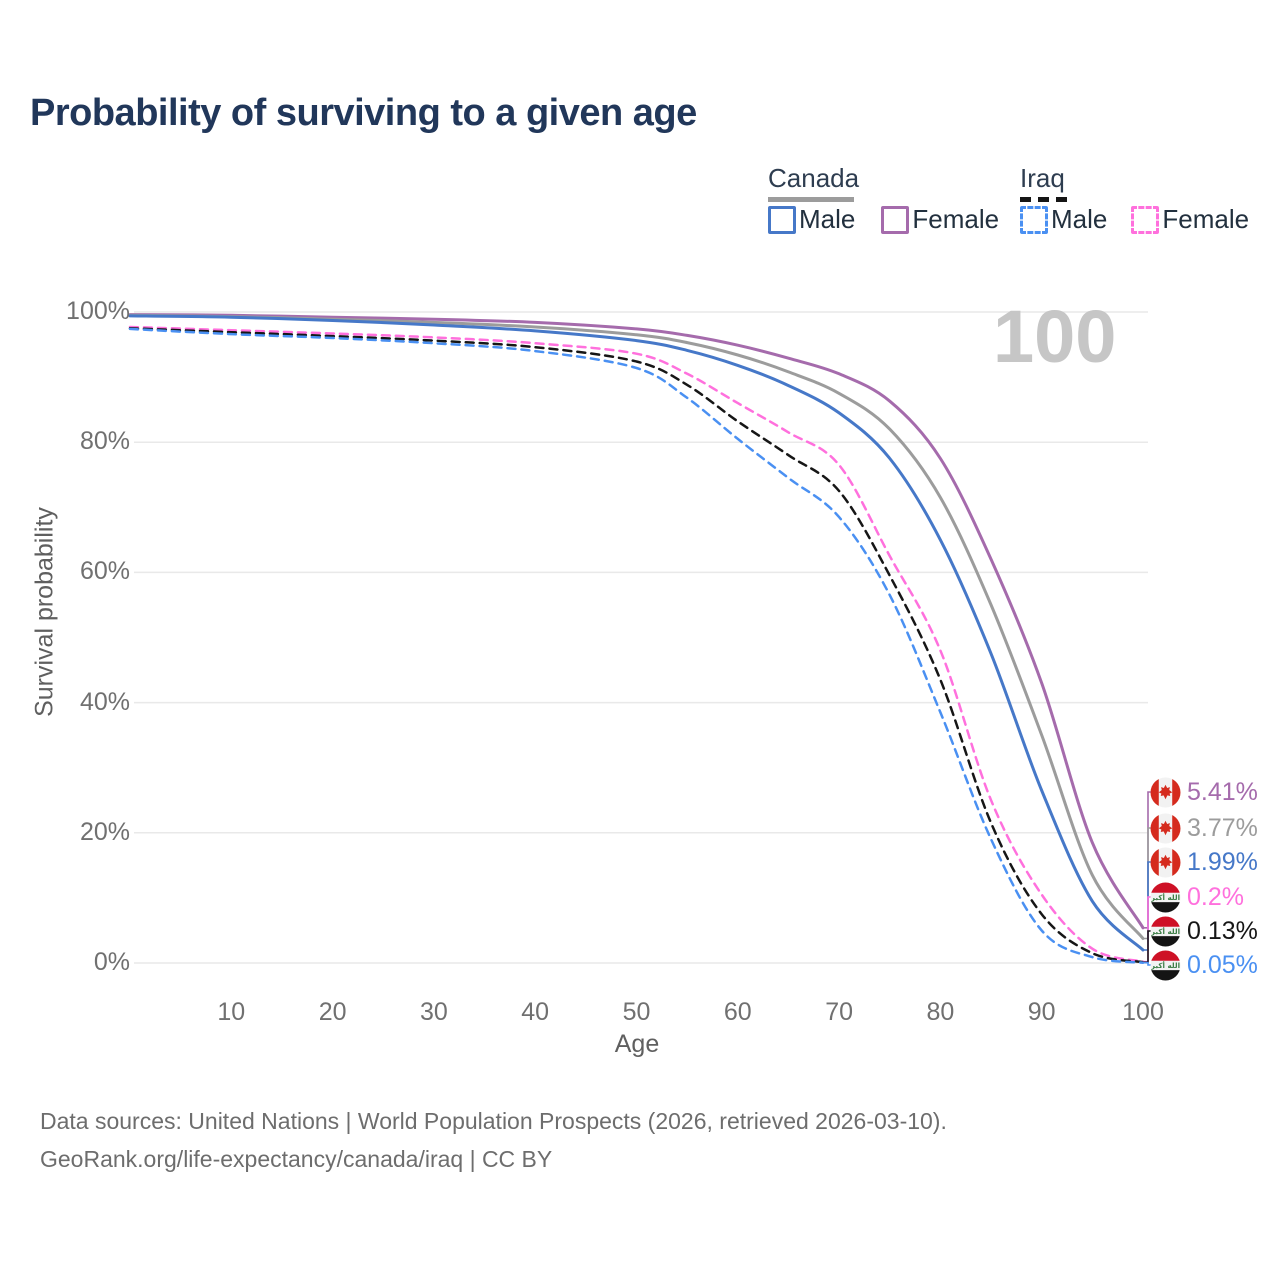 This screenshot has height=1280, width=1280. I want to click on iraq-male-label: Male, so click(1079, 219).